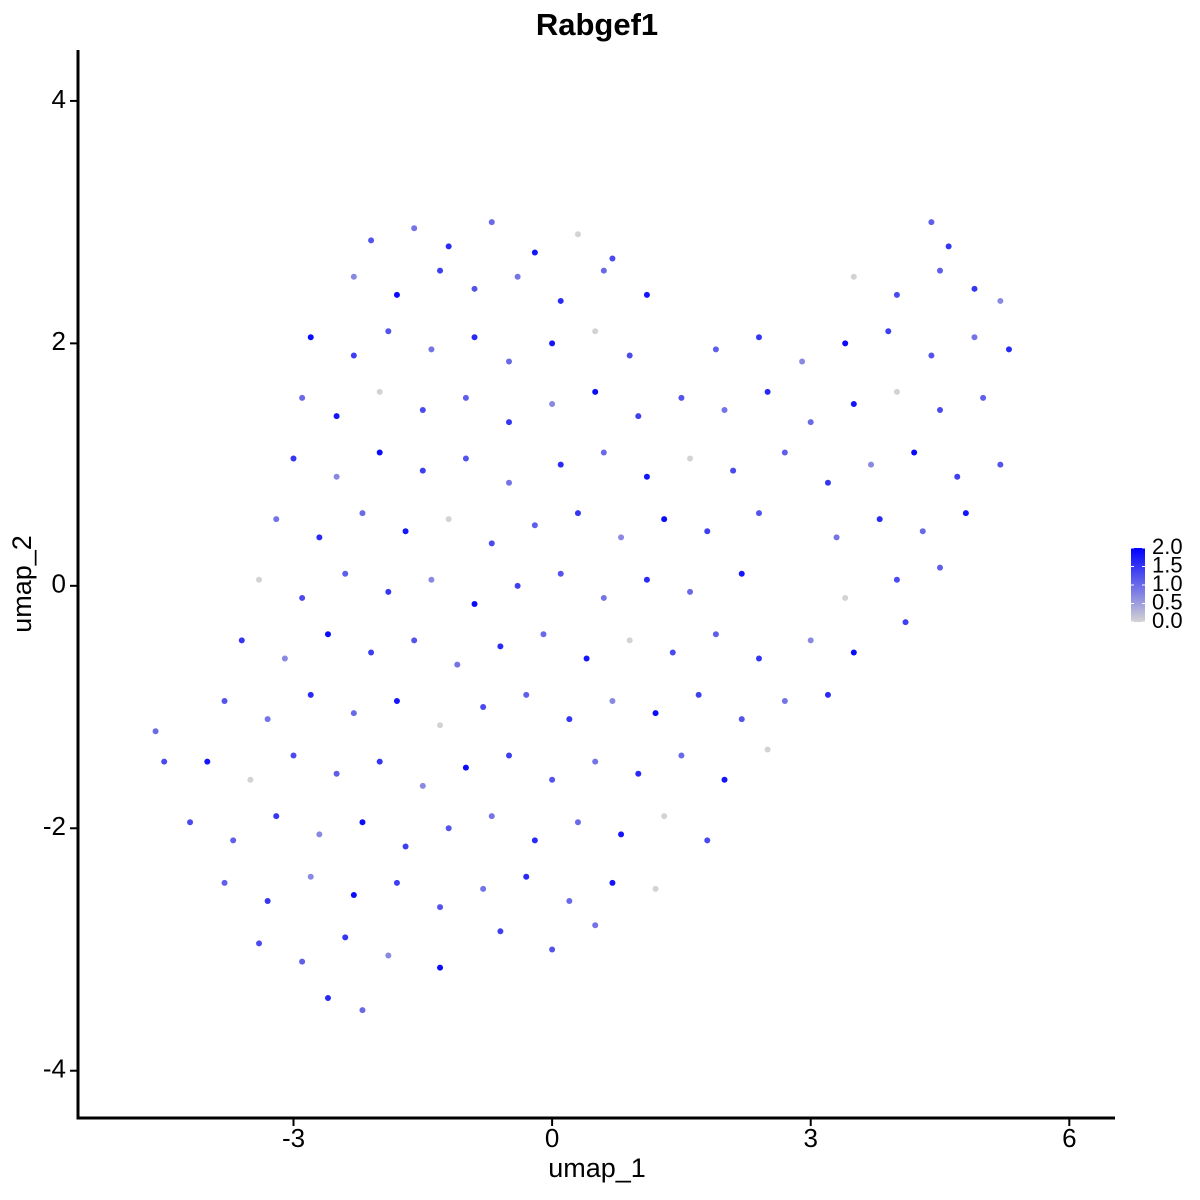 The width and height of the screenshot is (1200, 1200). Describe the element at coordinates (59, 584) in the screenshot. I see `y-tick-label: 0` at that location.